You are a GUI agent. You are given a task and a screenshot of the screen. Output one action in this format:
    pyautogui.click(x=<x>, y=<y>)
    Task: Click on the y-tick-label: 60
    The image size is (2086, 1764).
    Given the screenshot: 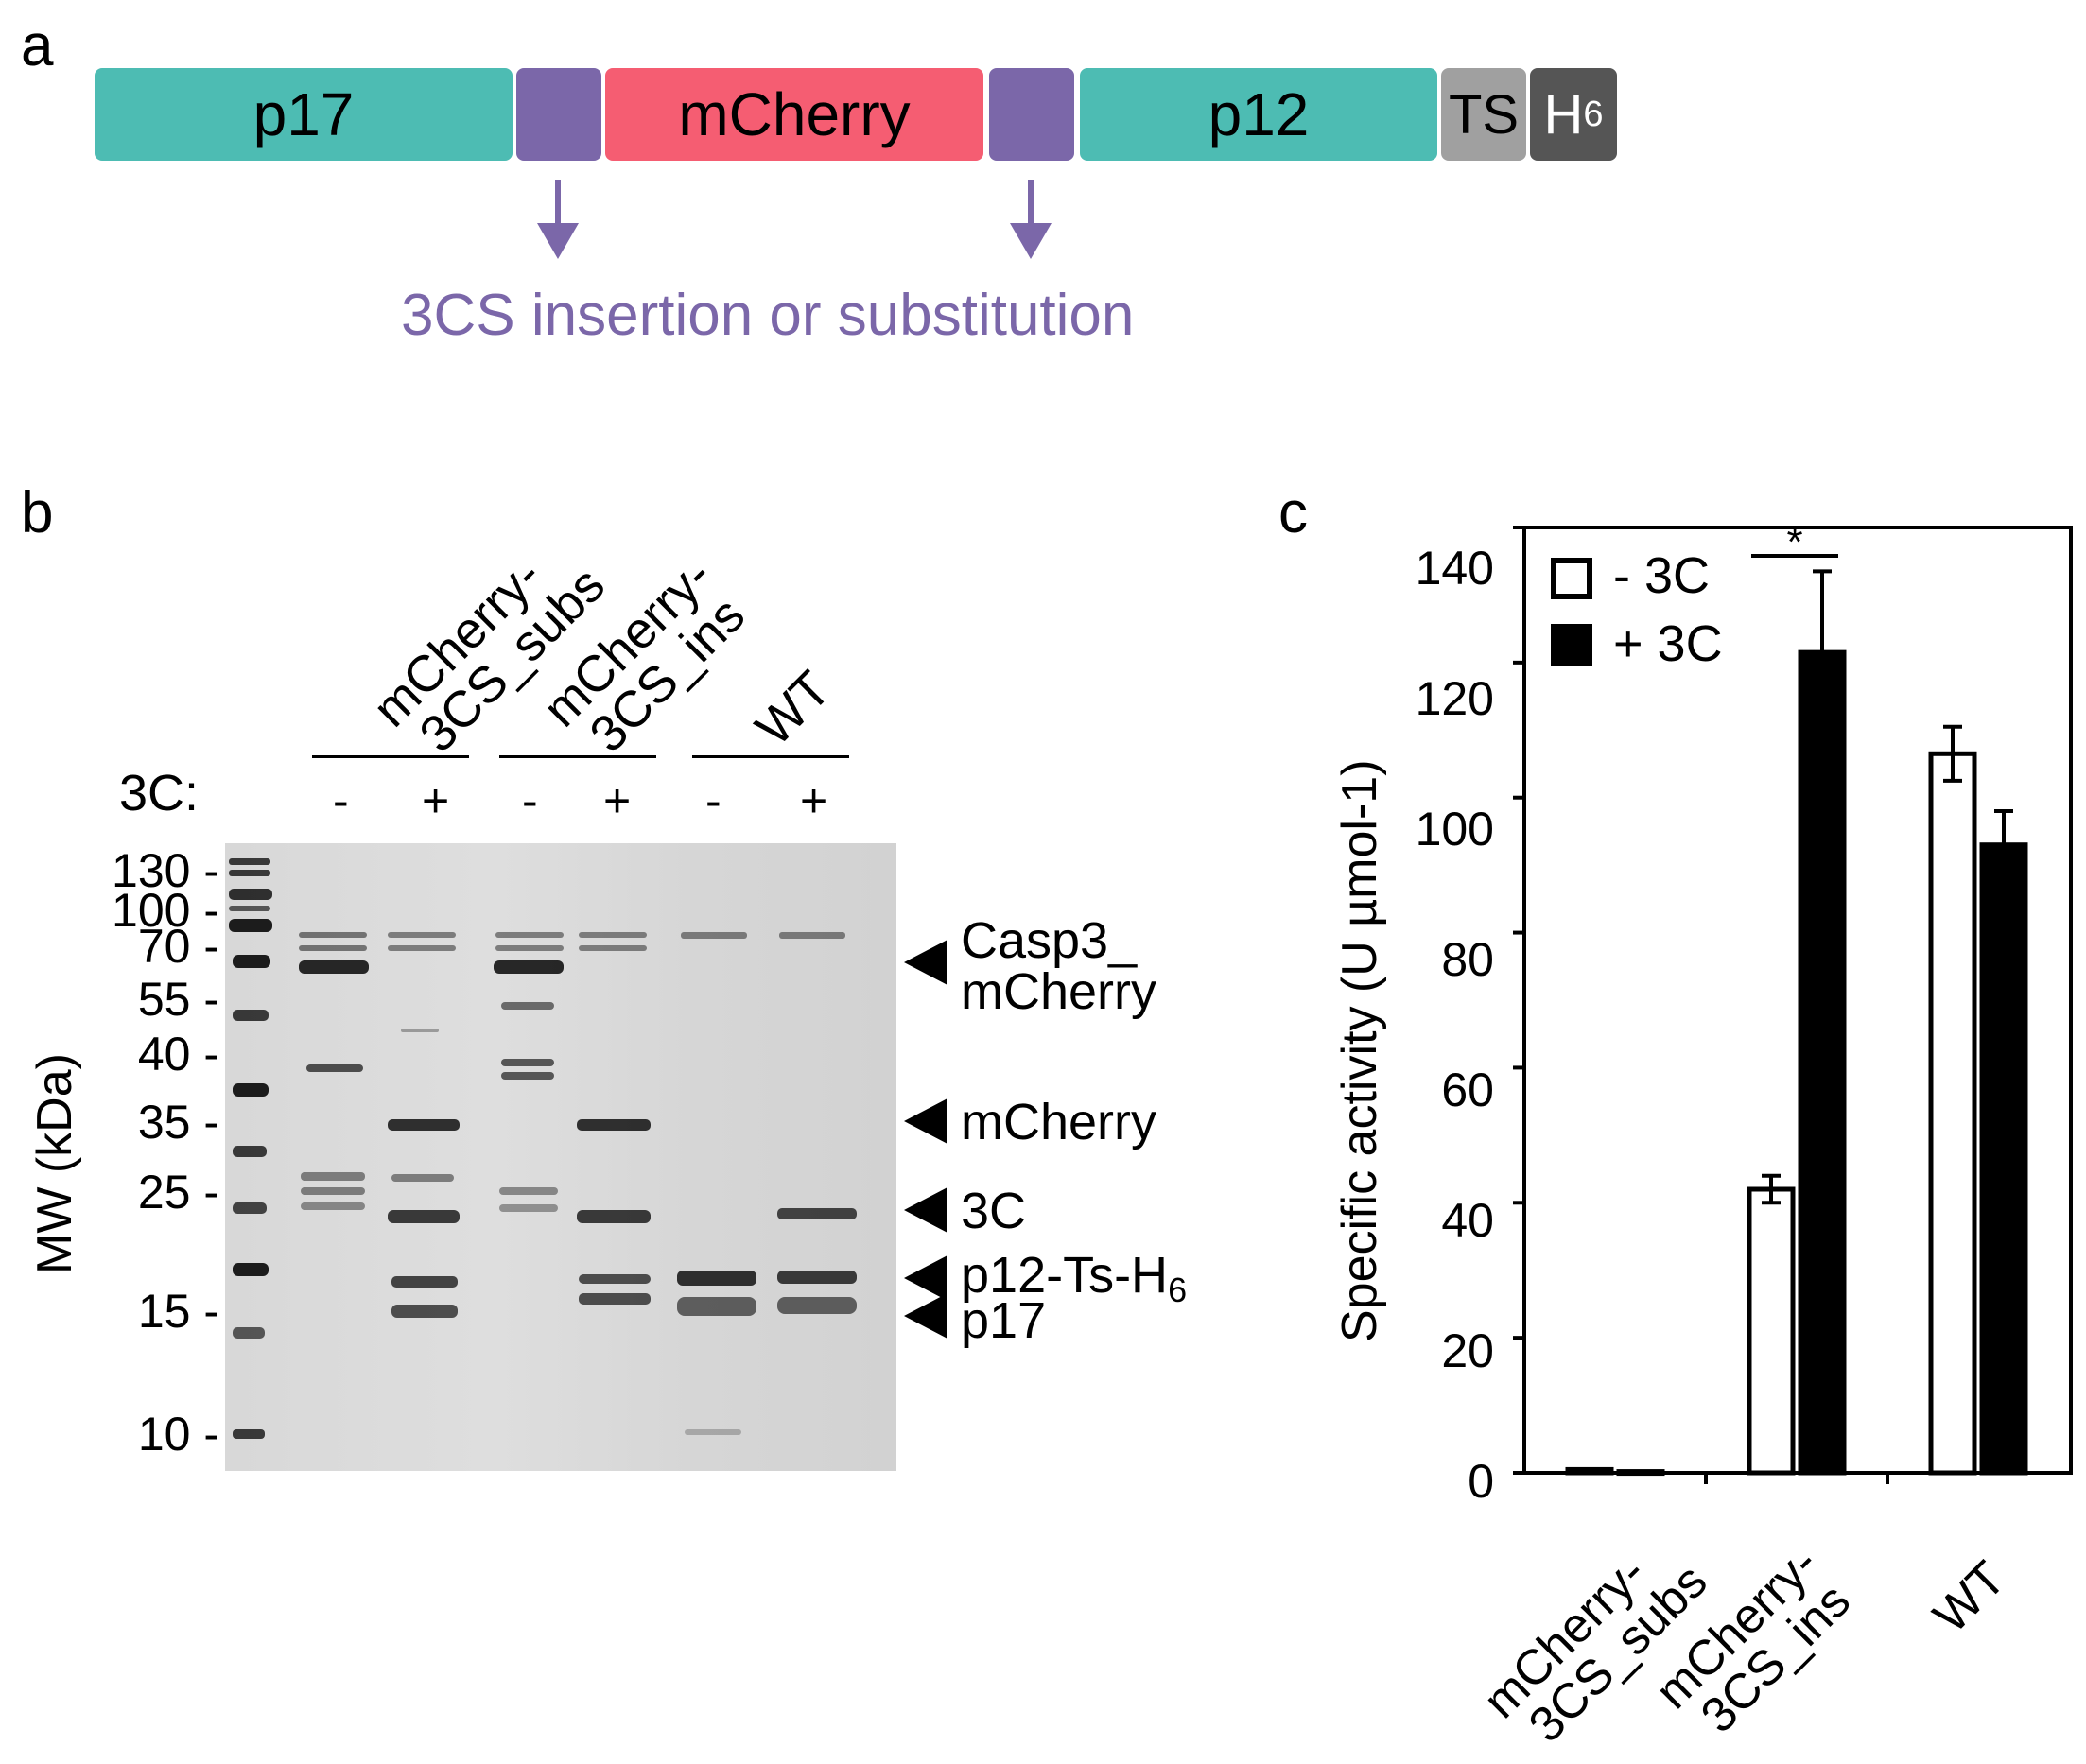 What is the action you would take?
    pyautogui.click(x=1467, y=1090)
    